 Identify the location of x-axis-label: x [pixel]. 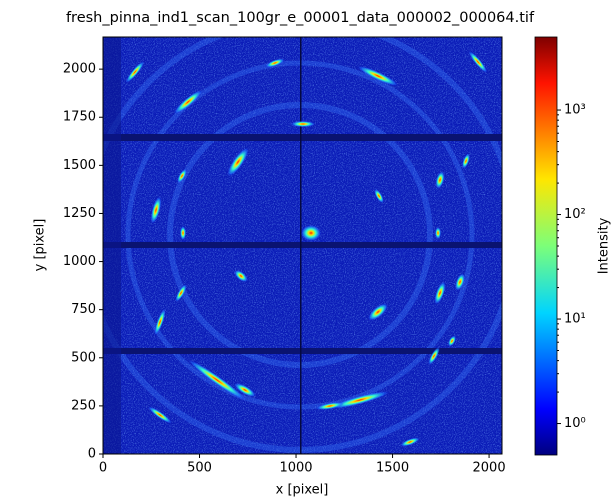
(302, 490).